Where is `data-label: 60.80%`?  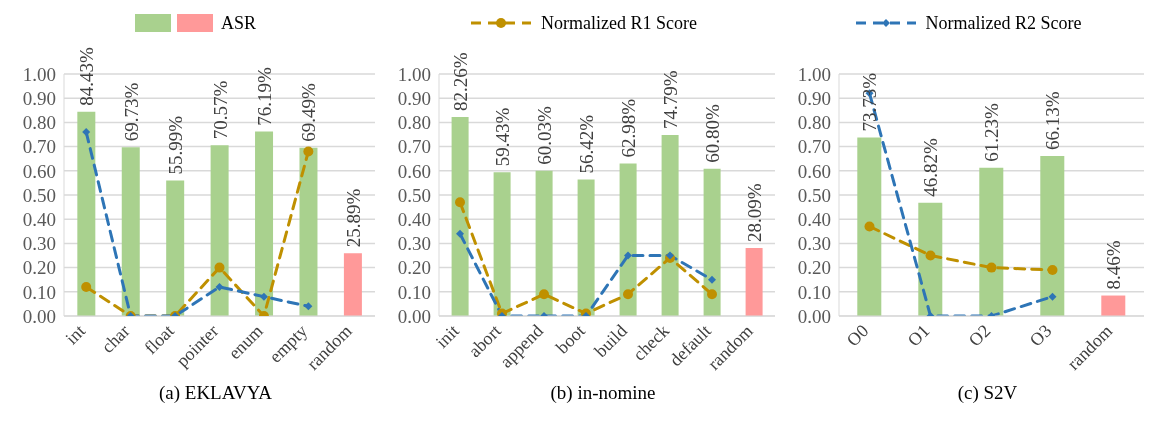
data-label: 60.80% is located at coordinates (713, 133).